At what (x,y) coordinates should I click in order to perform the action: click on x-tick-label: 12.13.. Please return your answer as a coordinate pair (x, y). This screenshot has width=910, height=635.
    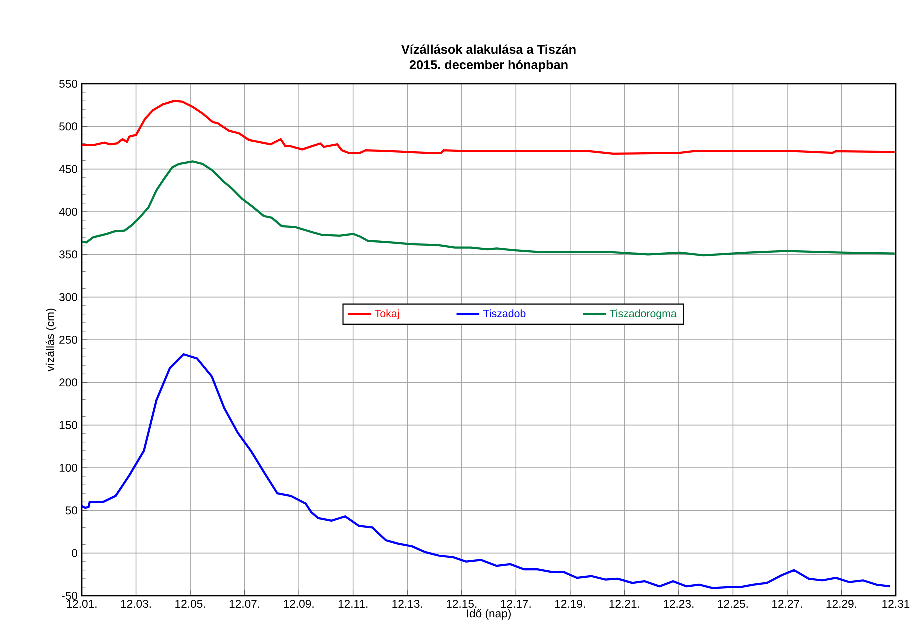
    Looking at the image, I should click on (407, 604).